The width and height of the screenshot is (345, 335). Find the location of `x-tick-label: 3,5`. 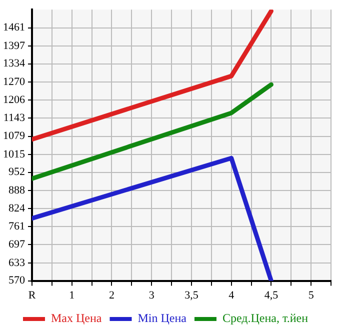

x-tick-label: 3,5 is located at coordinates (191, 295).